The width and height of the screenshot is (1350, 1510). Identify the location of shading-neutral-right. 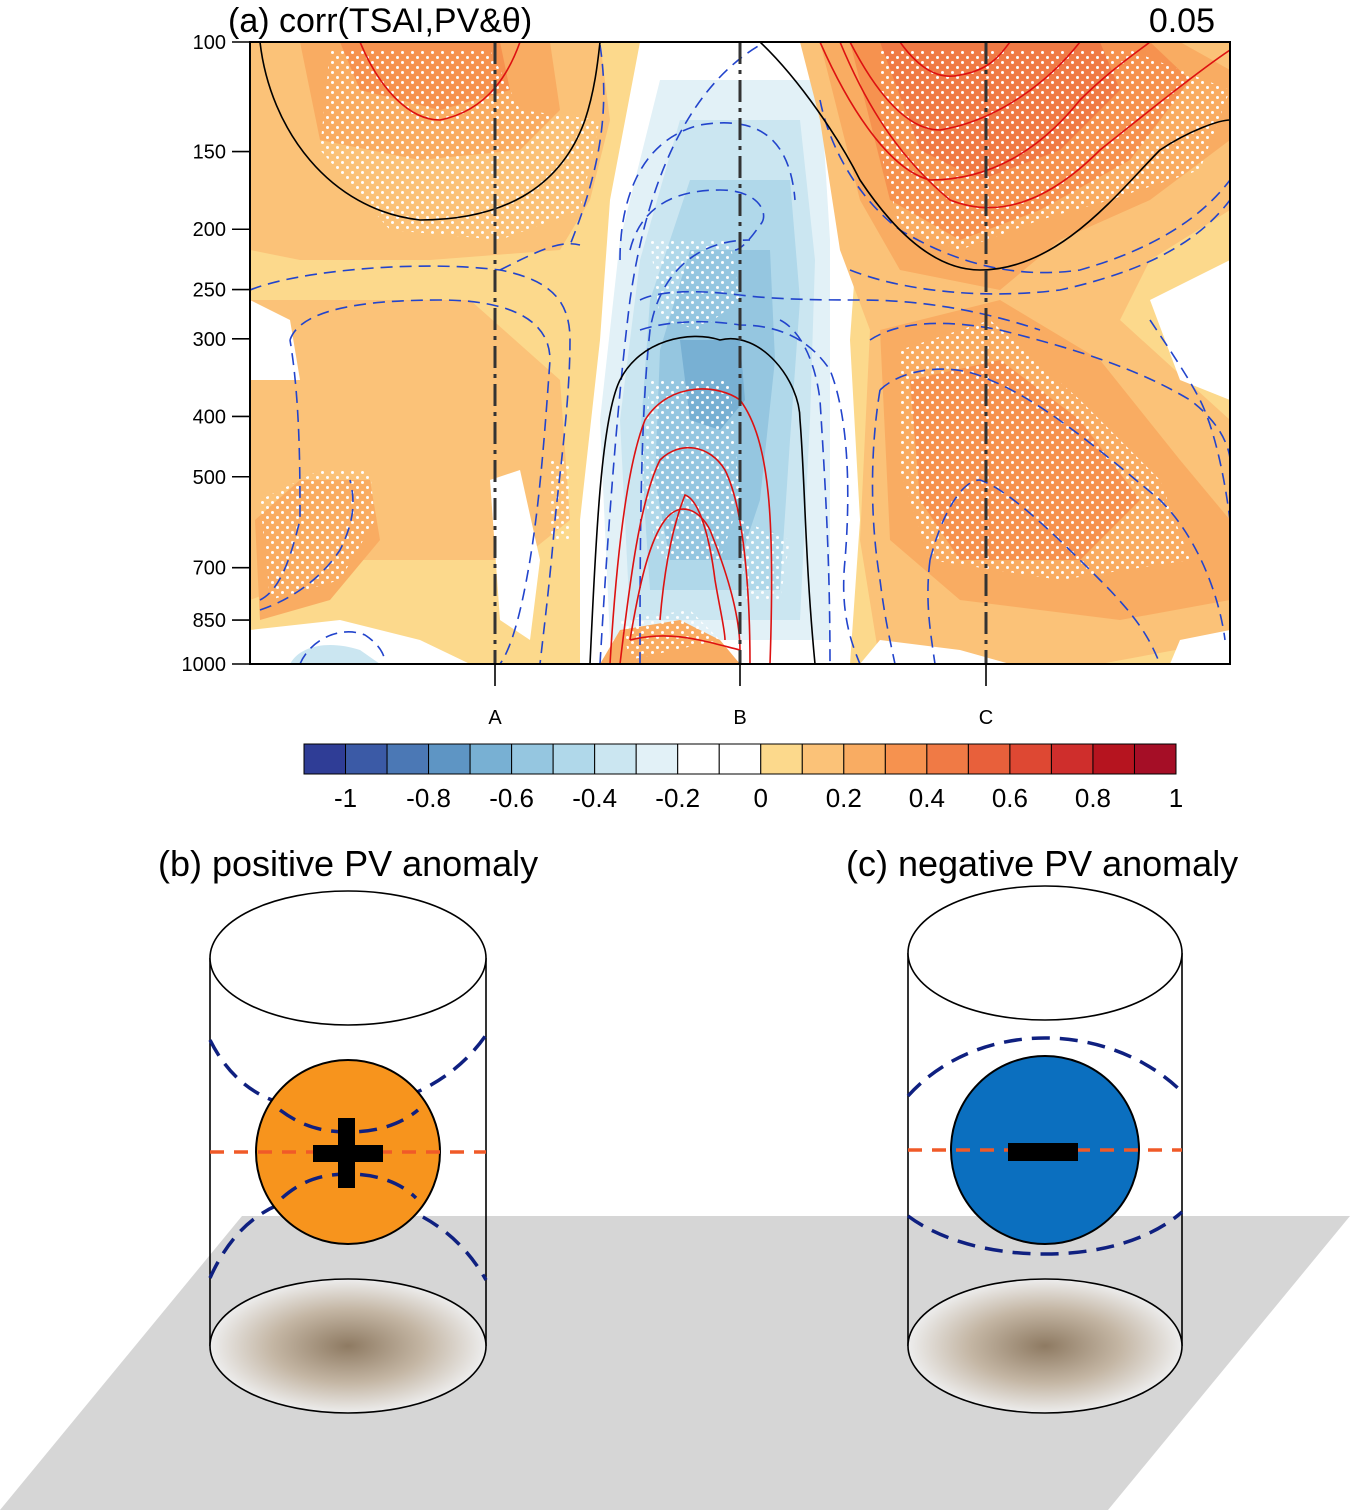
(1190, 330).